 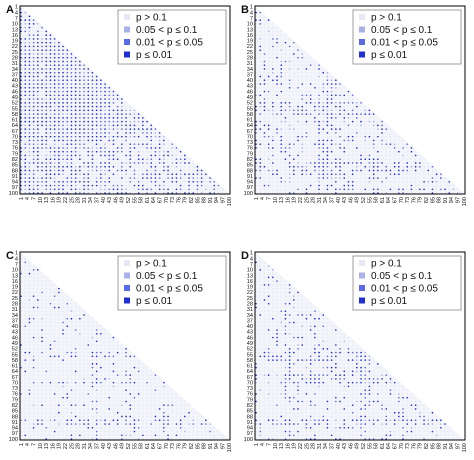 I want to click on x-tick-label: 49, so click(x=123, y=446).